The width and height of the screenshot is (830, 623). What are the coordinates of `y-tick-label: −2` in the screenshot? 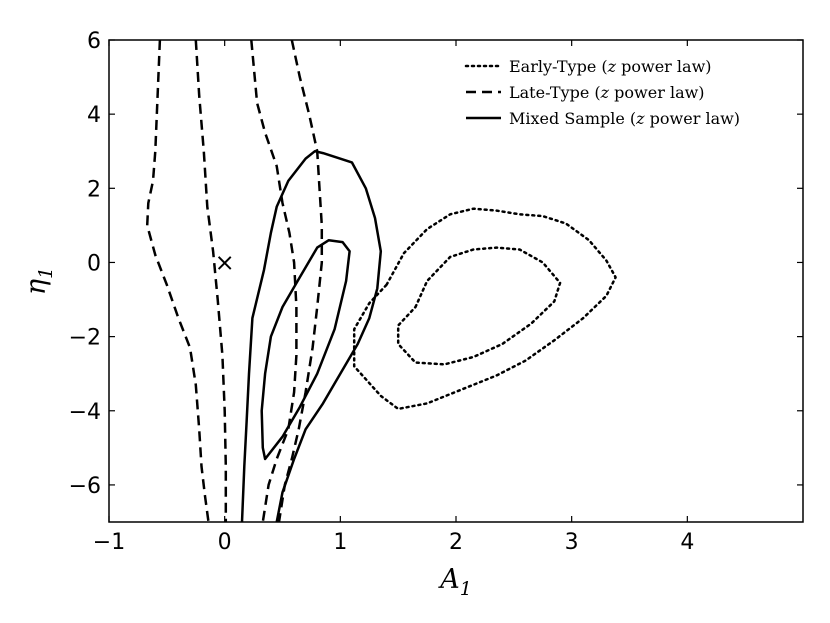 It's located at (85, 338).